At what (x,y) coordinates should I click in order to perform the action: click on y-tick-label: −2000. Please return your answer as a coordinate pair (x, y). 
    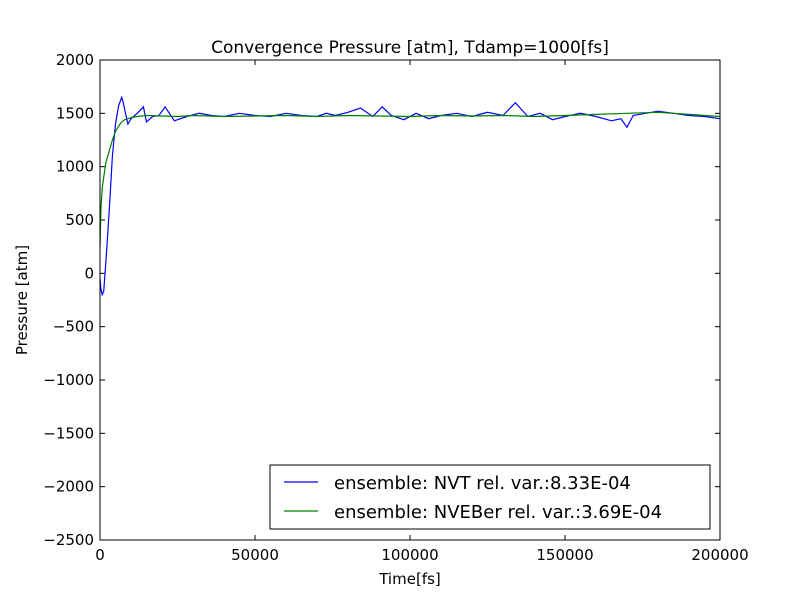
    Looking at the image, I should click on (68, 487).